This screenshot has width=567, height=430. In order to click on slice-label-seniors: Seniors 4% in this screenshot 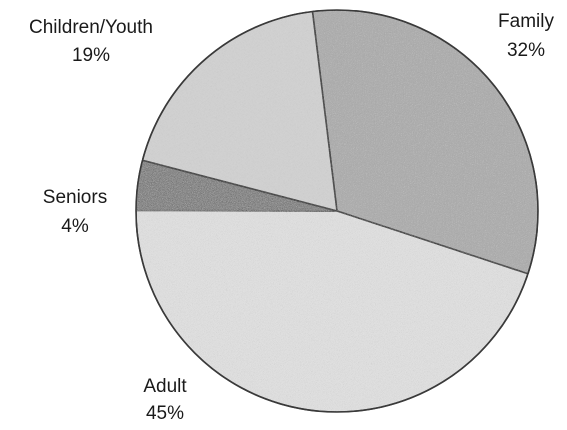, I will do `click(75, 212)`.